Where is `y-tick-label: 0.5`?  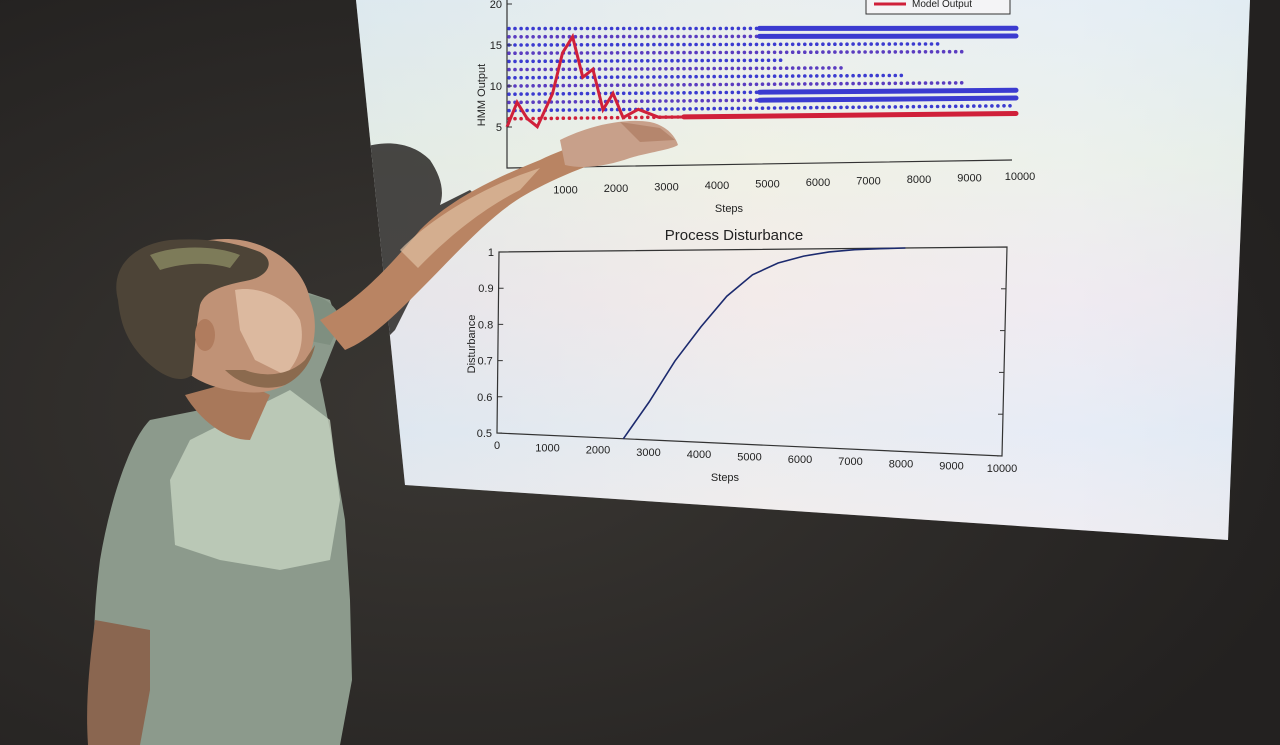
y-tick-label: 0.5 is located at coordinates (484, 434).